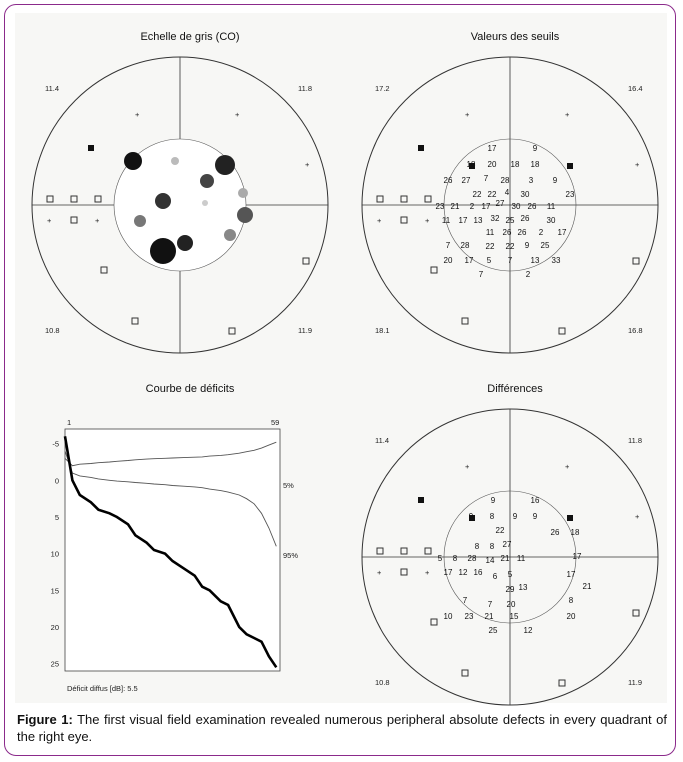 The width and height of the screenshot is (683, 762). What do you see at coordinates (507, 192) in the screenshot?
I see `threshold-value: 4` at bounding box center [507, 192].